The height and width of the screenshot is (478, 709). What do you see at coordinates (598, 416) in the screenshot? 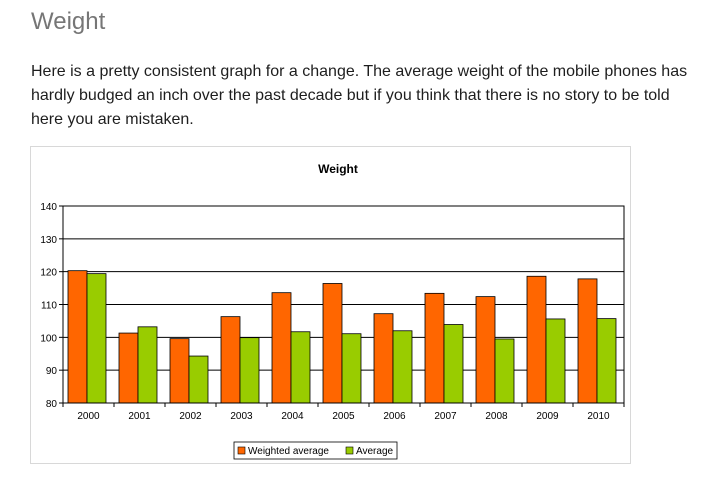
I see `x-tick-label: 2010` at bounding box center [598, 416].